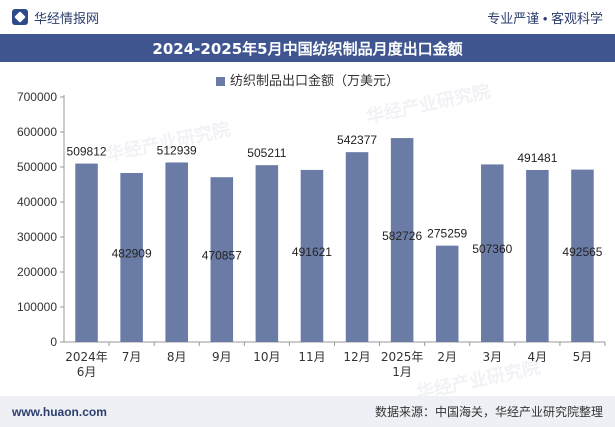 This screenshot has height=427, width=615. Describe the element at coordinates (545, 18) in the screenshot. I see `slogan: 专业严谨 • 客观科学` at that location.